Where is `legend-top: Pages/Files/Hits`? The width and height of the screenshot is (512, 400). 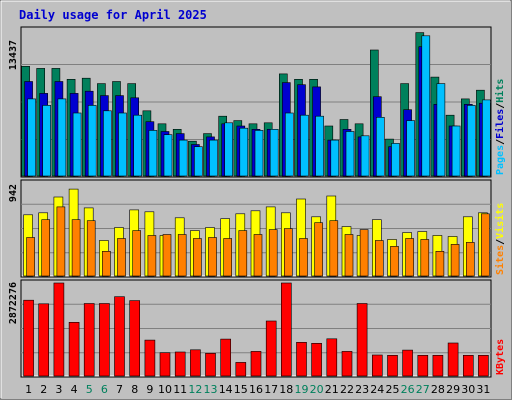 legend-top: Pages/Files/Hits is located at coordinates (500, 127).